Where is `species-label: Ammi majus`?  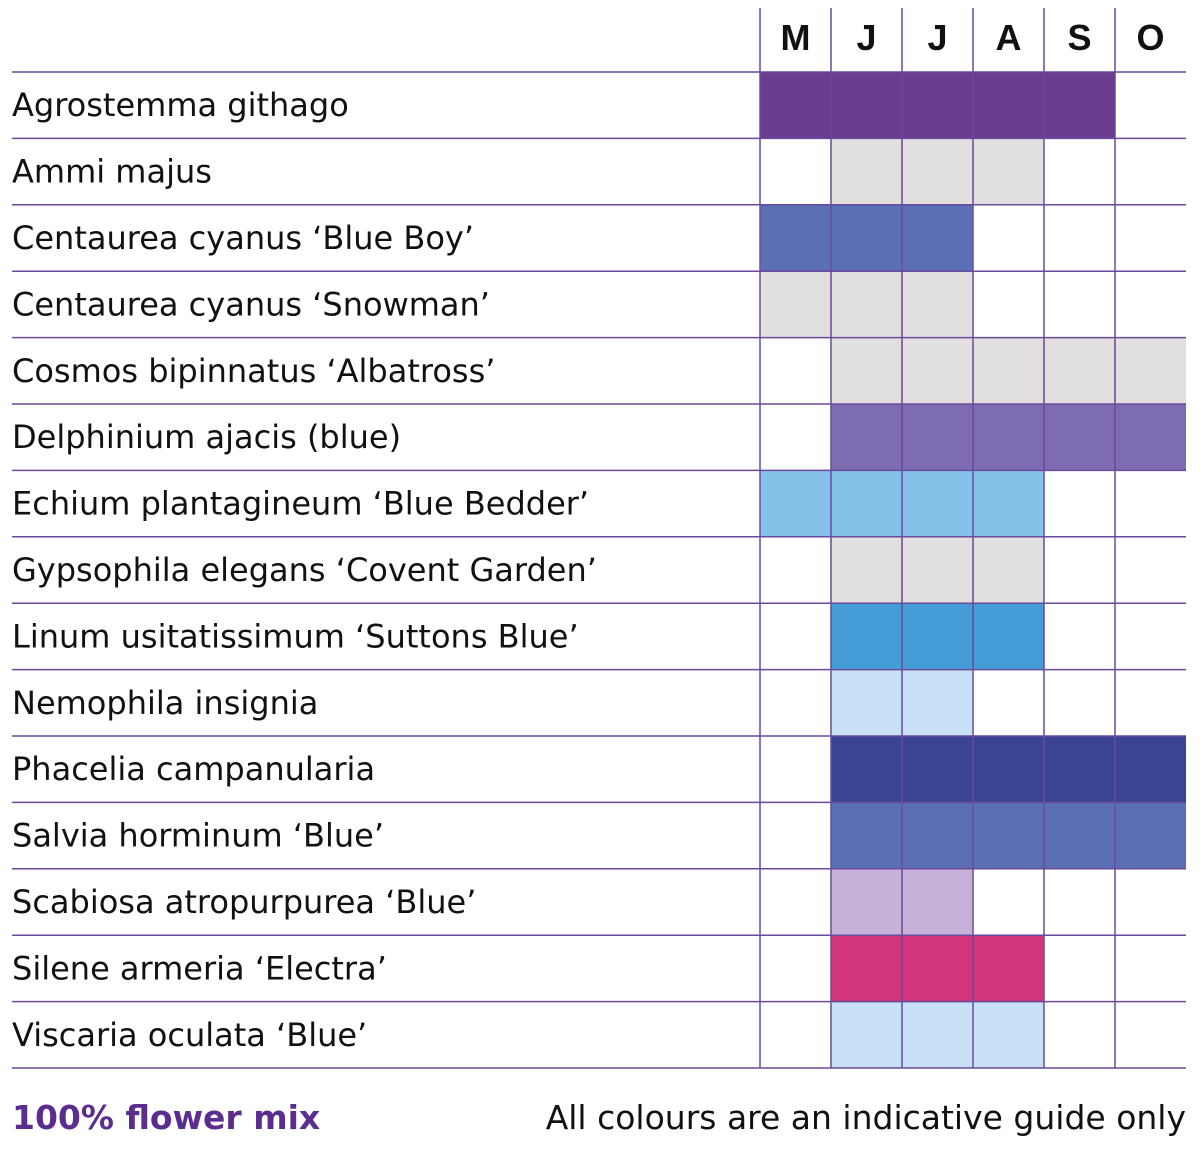 species-label: Ammi majus is located at coordinates (112, 172).